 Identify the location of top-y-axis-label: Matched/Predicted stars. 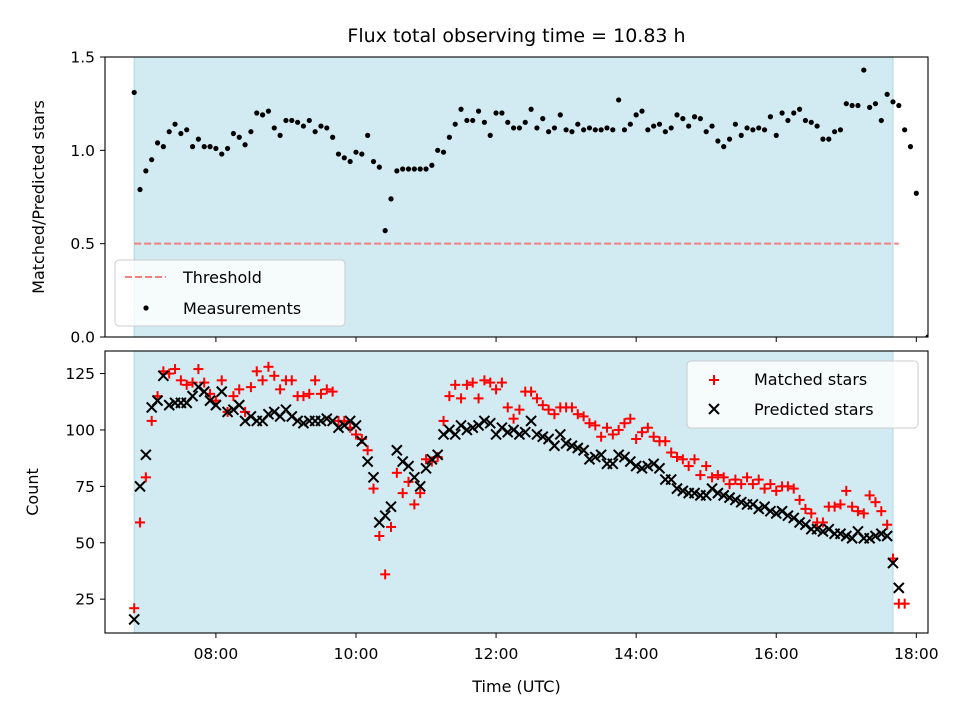
(38, 197).